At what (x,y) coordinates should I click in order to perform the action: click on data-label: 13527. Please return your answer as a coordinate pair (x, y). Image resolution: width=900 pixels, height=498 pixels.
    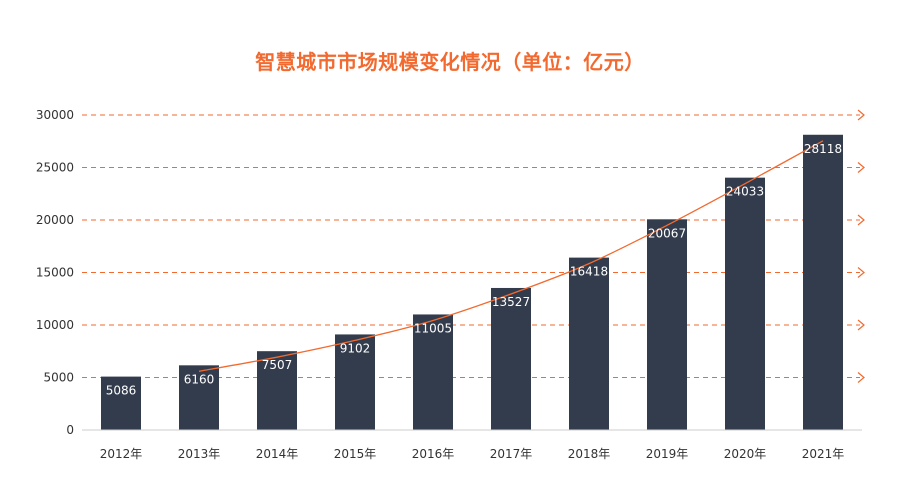
    Looking at the image, I should click on (511, 302).